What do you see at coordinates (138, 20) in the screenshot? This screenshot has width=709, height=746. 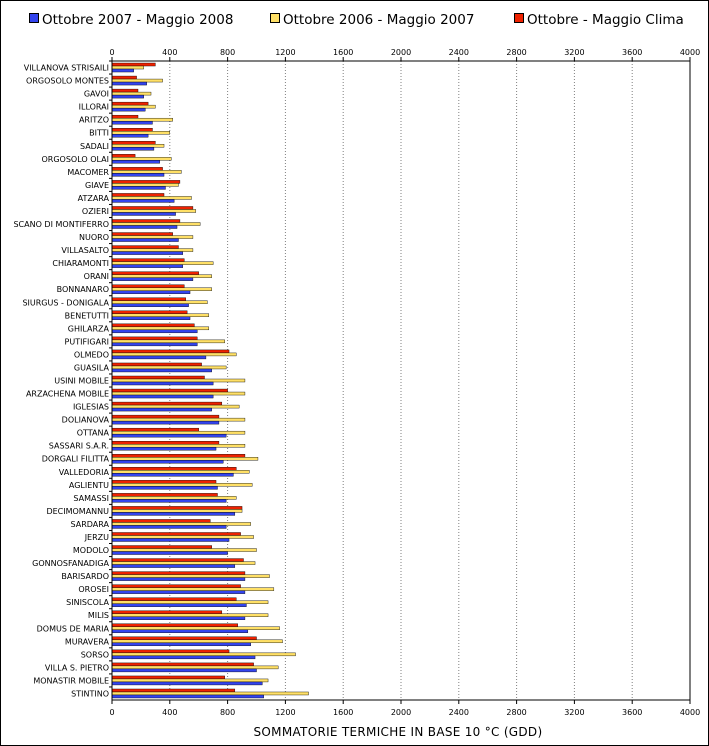 I see `legend-label-2007-2008: Ottobre 2007 - Maggio 2008` at bounding box center [138, 20].